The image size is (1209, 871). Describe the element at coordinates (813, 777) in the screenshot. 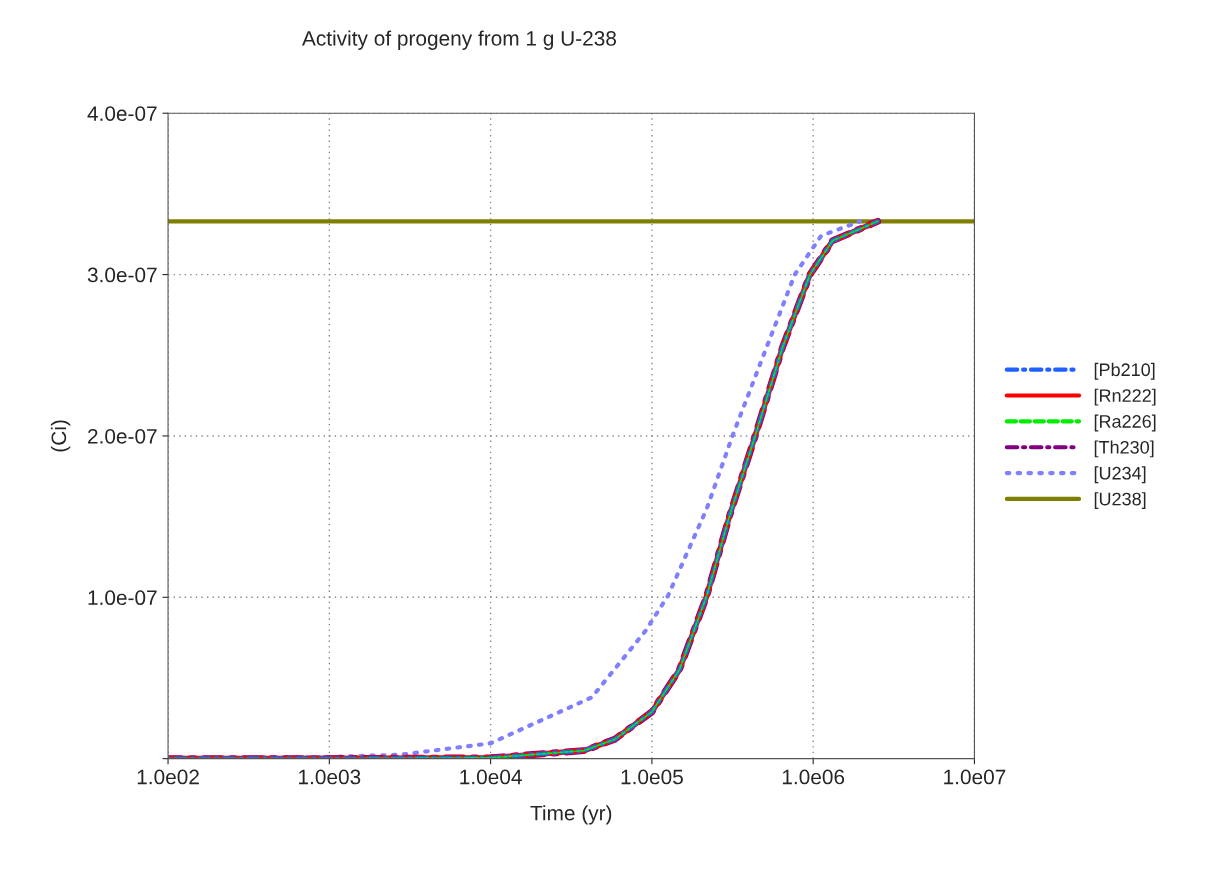

I see `x-tick-label: 1.0e06` at that location.